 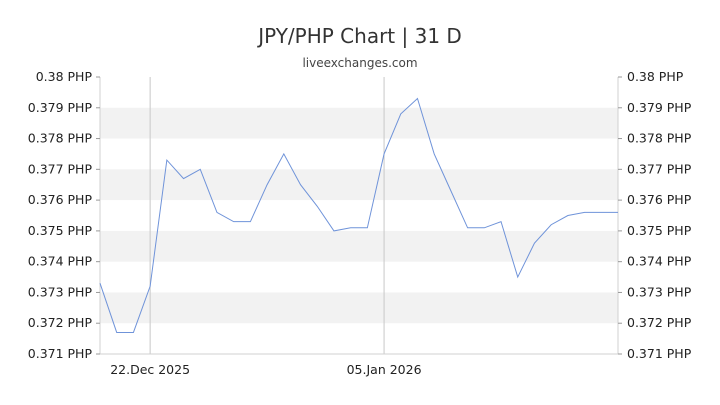 I want to click on x-tick-label: 22.Dec 2025, so click(x=150, y=369).